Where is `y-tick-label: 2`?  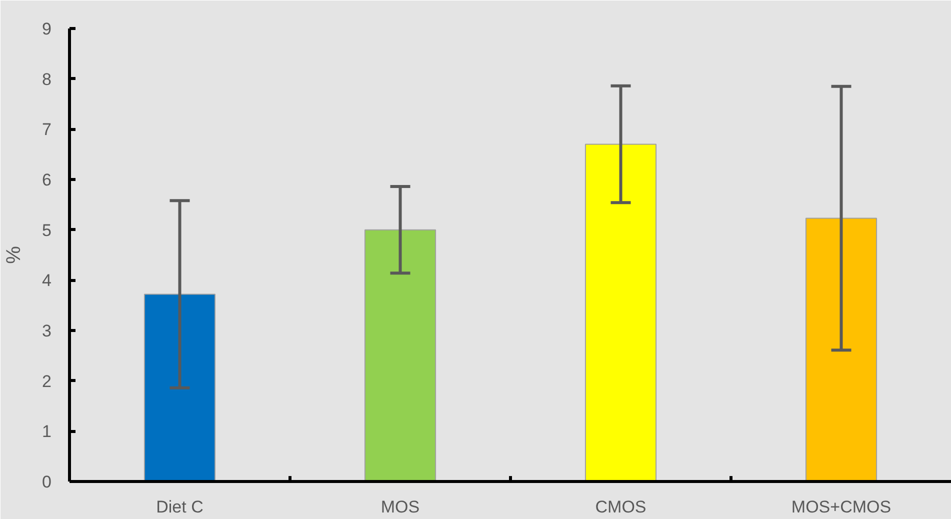
y-tick-label: 2 is located at coordinates (47, 381).